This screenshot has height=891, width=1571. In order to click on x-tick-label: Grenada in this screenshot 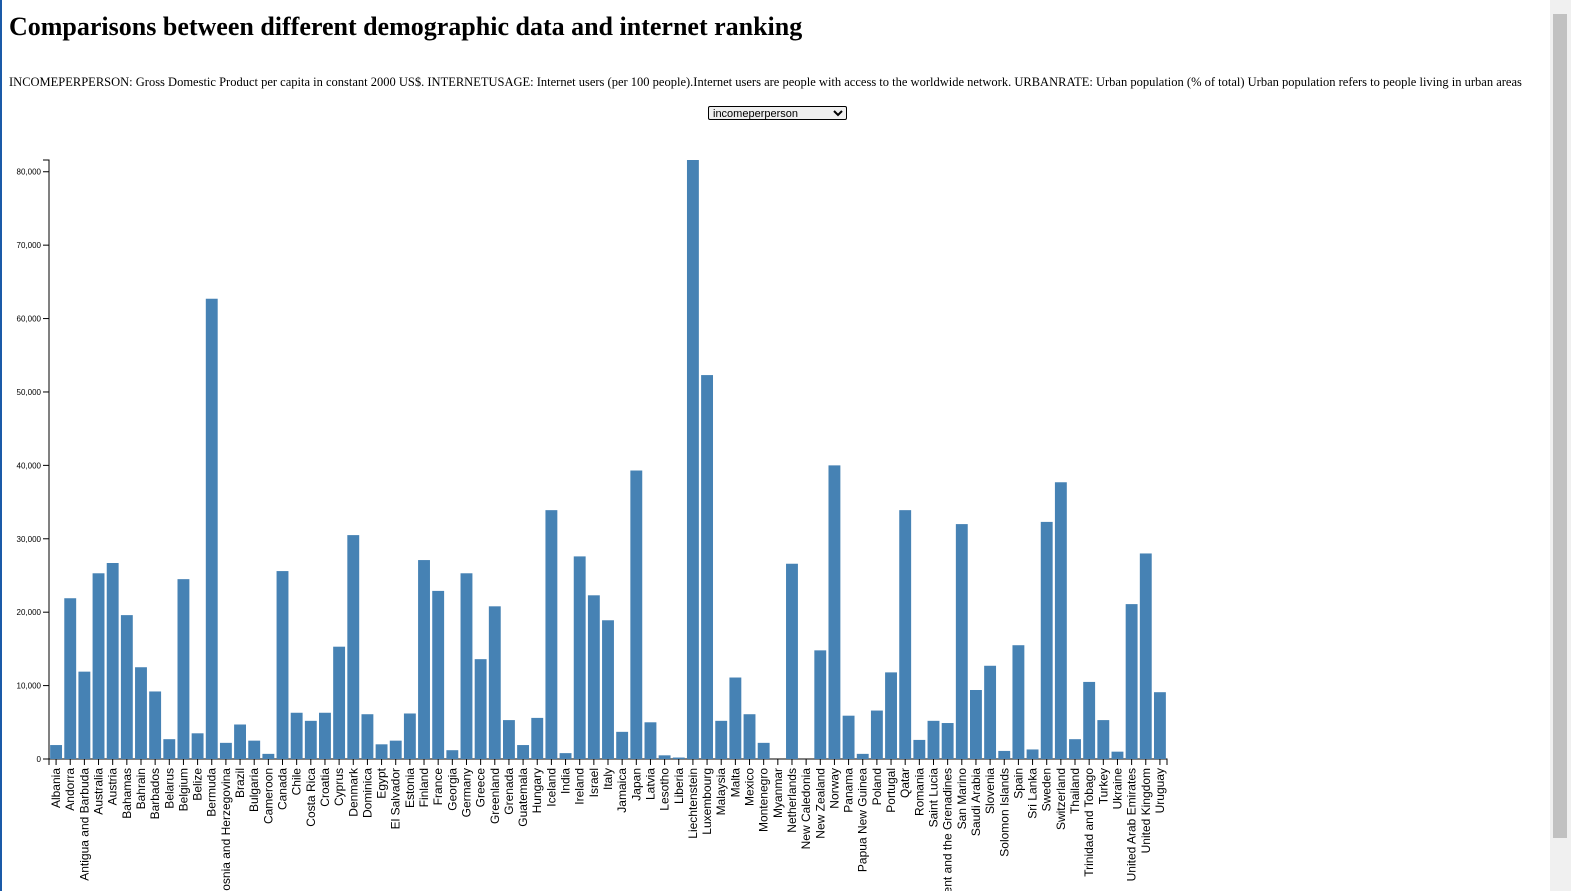, I will do `click(509, 791)`.